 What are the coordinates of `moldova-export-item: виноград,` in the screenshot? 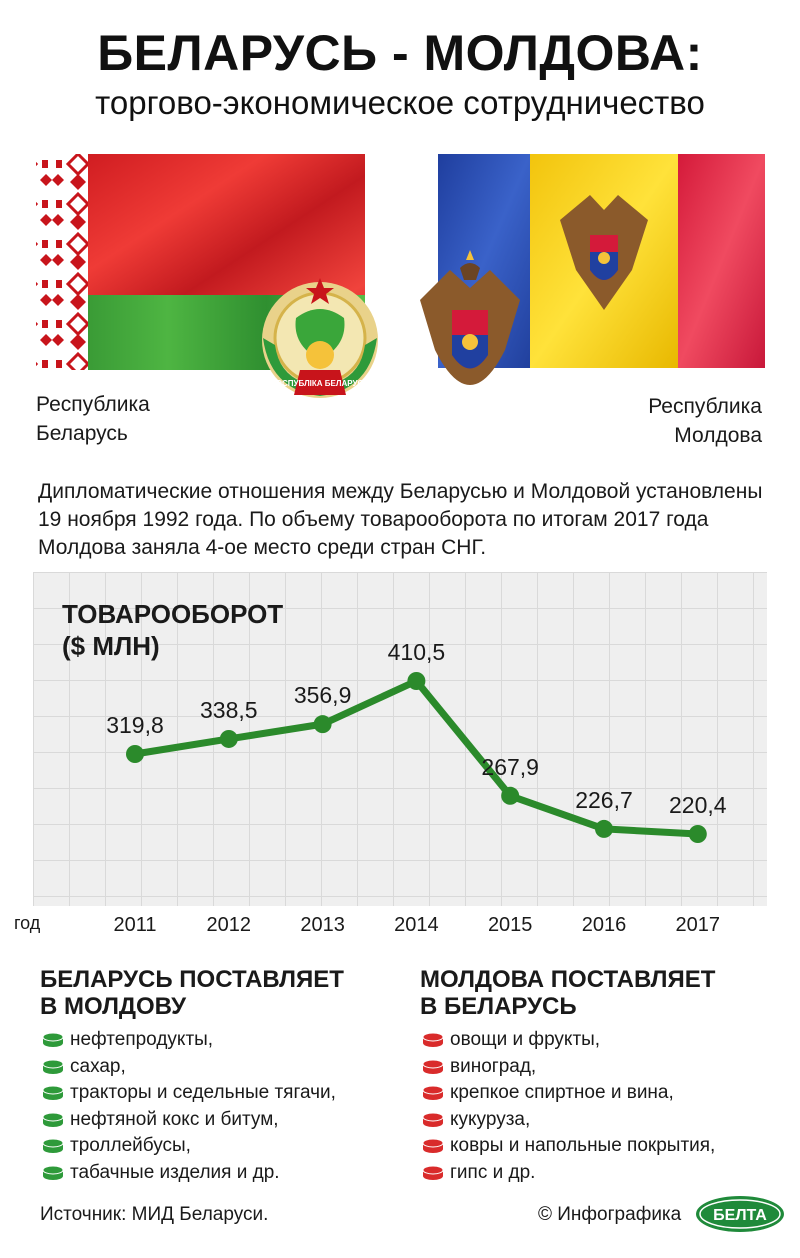 It's located at (600, 1068).